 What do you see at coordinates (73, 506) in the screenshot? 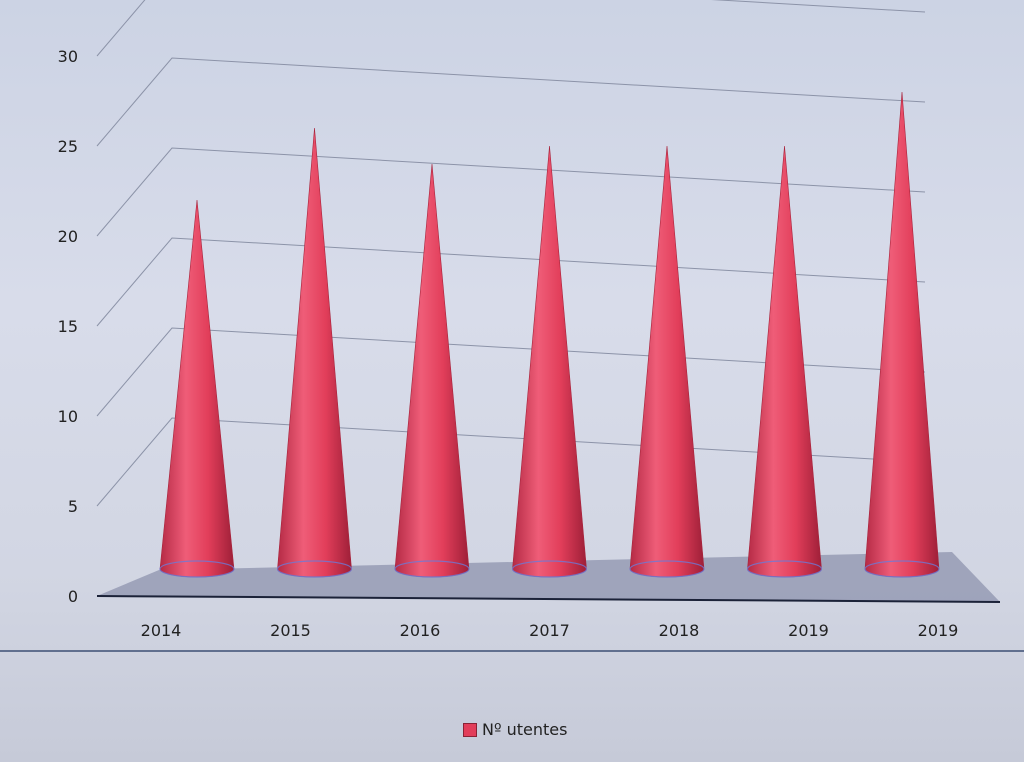
I see `y-tick-label: 5` at bounding box center [73, 506].